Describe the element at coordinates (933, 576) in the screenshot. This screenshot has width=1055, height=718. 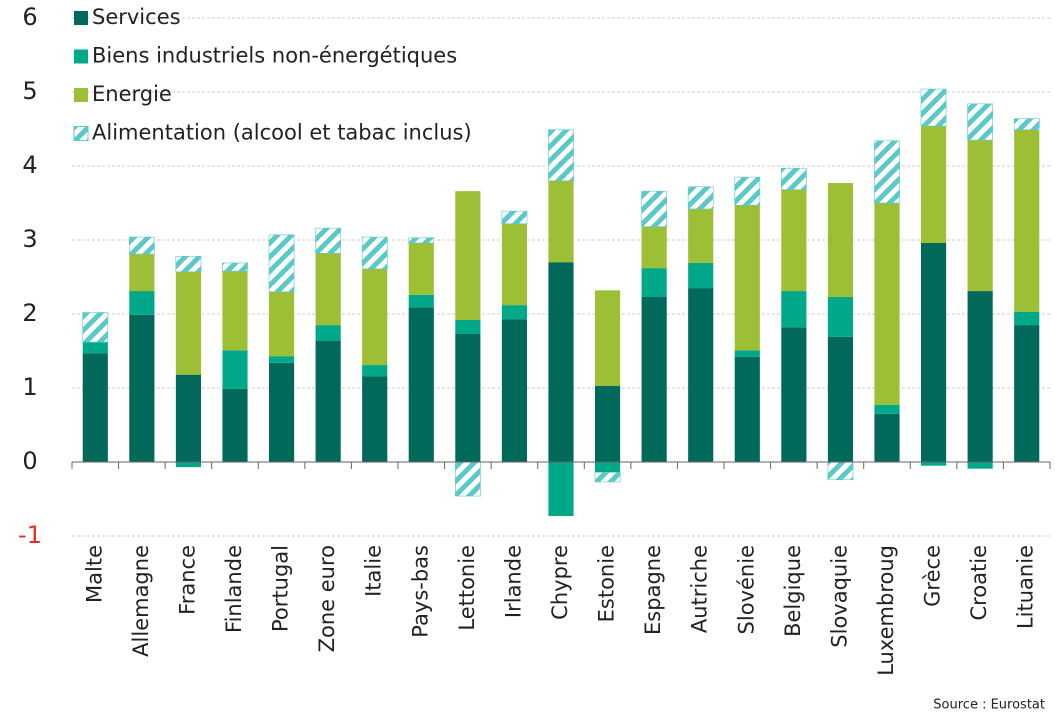
I see `x-tick-label: Grèce` at that location.